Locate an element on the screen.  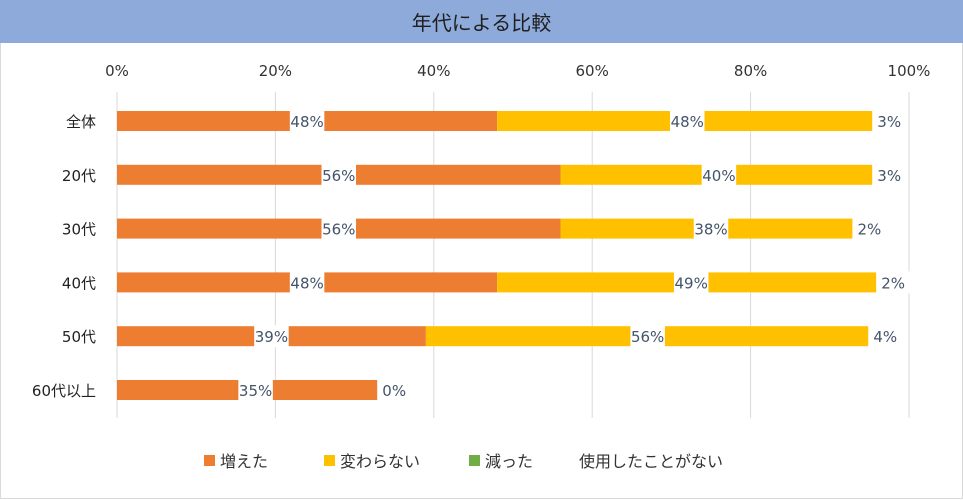
data-label-1-0: 48% is located at coordinates (687, 122).